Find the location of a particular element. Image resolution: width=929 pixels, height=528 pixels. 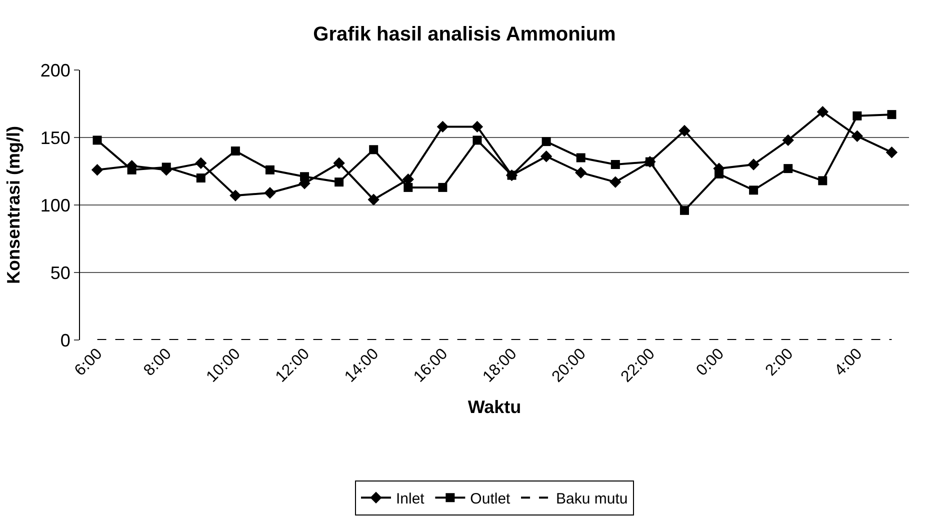

legend-label: Outlet is located at coordinates (491, 499).